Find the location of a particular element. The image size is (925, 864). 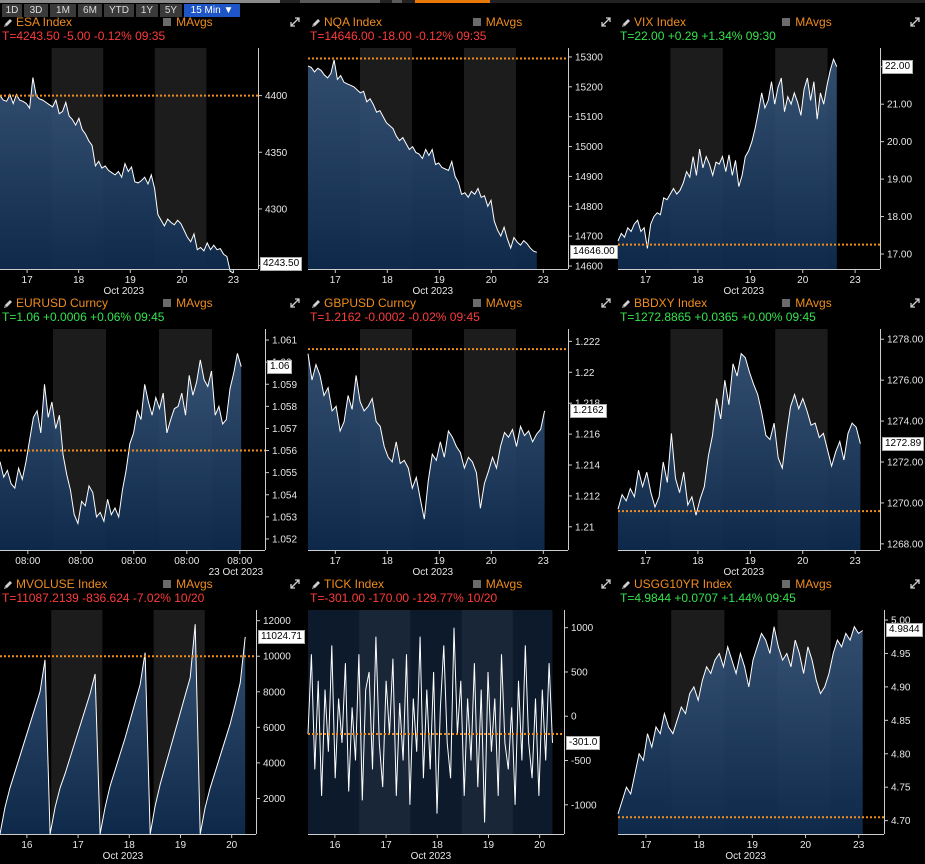

chart-title: ESA Index is located at coordinates (44, 22).